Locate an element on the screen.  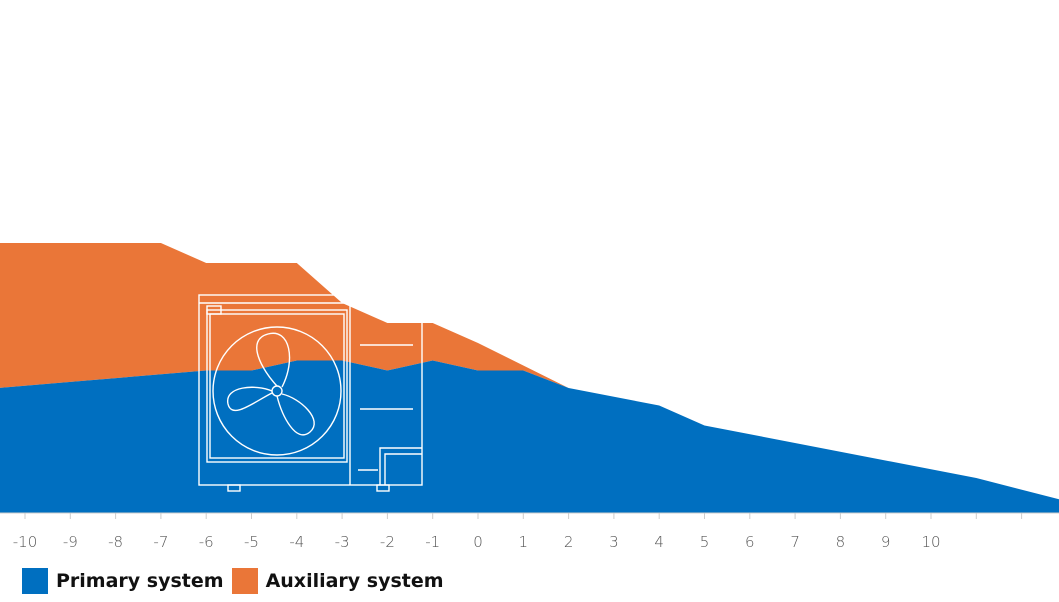
x-tick-label: 8 is located at coordinates (841, 542).